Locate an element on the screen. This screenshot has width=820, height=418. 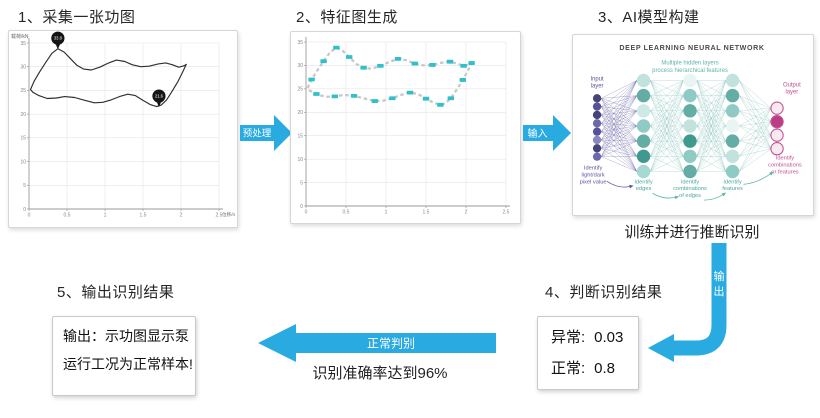
preprocess-arrow-shape is located at coordinates (266, 133).